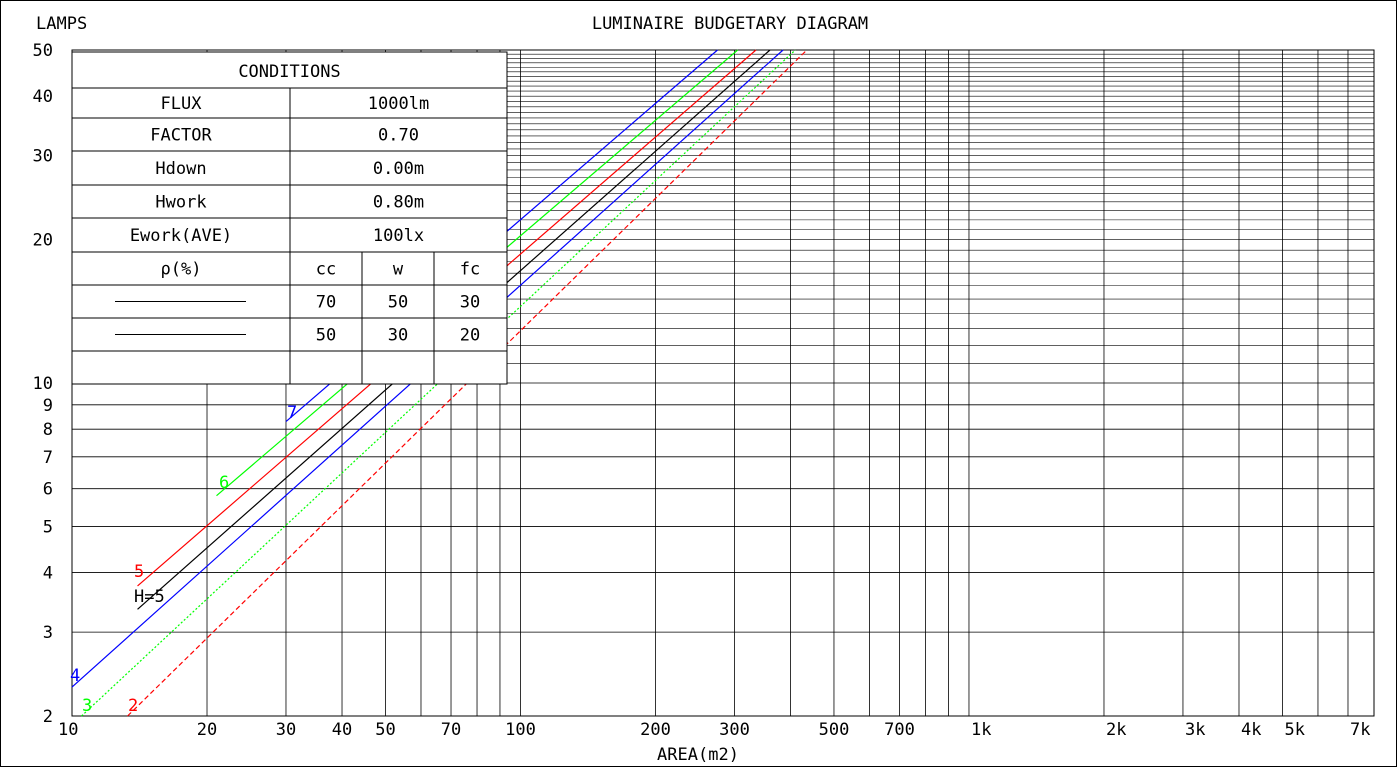  Describe the element at coordinates (180, 169) in the screenshot. I see `condition-label: Hdown` at that location.